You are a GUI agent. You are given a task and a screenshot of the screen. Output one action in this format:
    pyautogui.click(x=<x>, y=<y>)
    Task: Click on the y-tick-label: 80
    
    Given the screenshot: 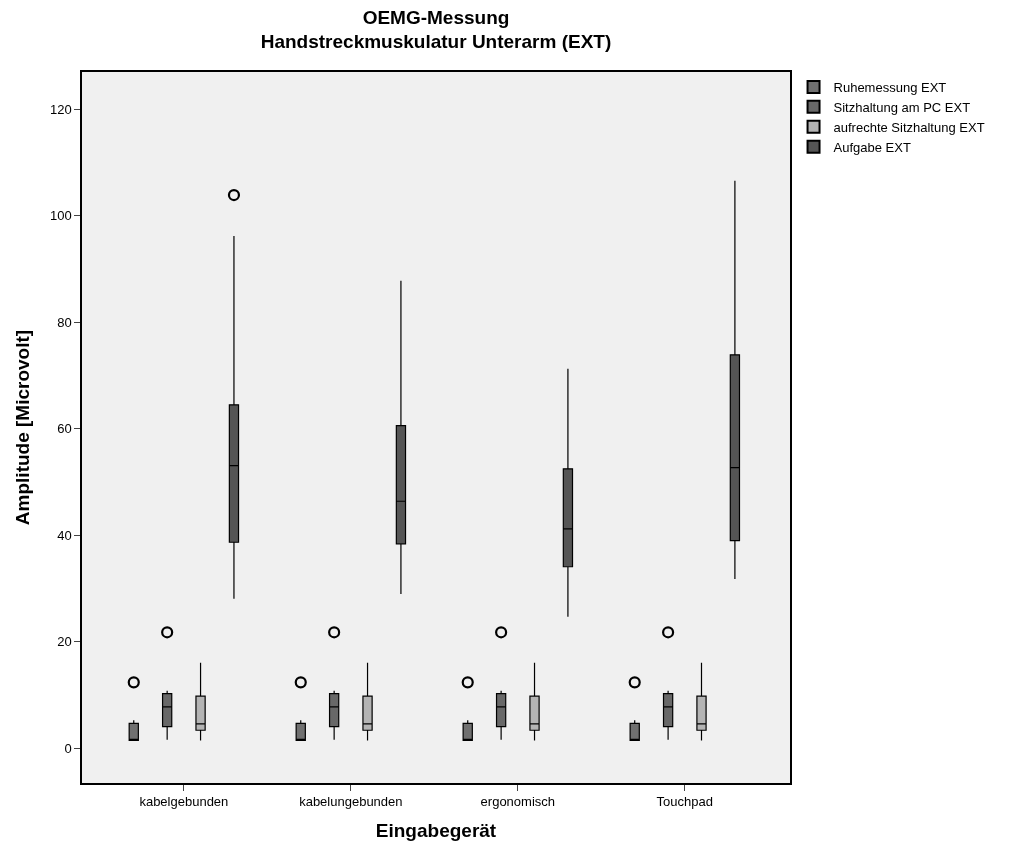 What is the action you would take?
    pyautogui.click(x=64, y=322)
    